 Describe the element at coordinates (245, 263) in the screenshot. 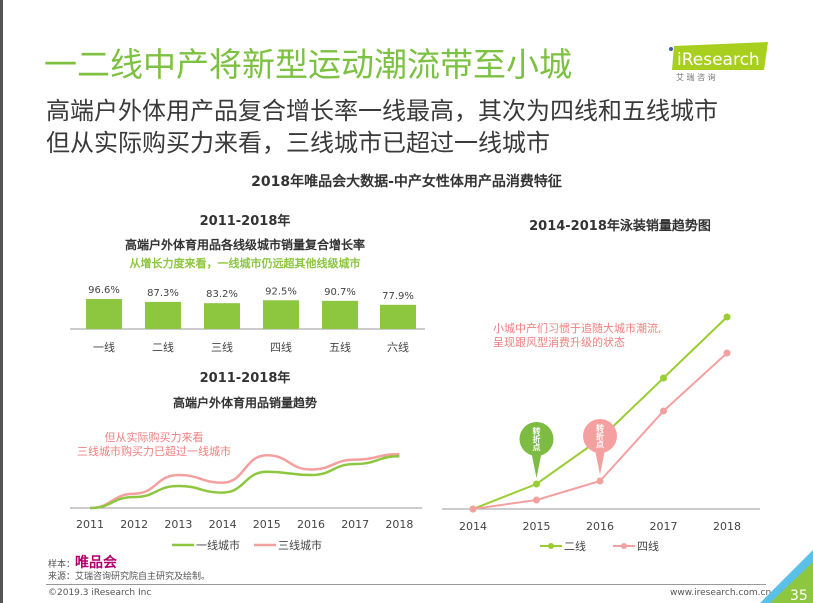

I see `bar-chart-annotation: 从增长力度来看，一线城市仍远超其他线级城市` at that location.